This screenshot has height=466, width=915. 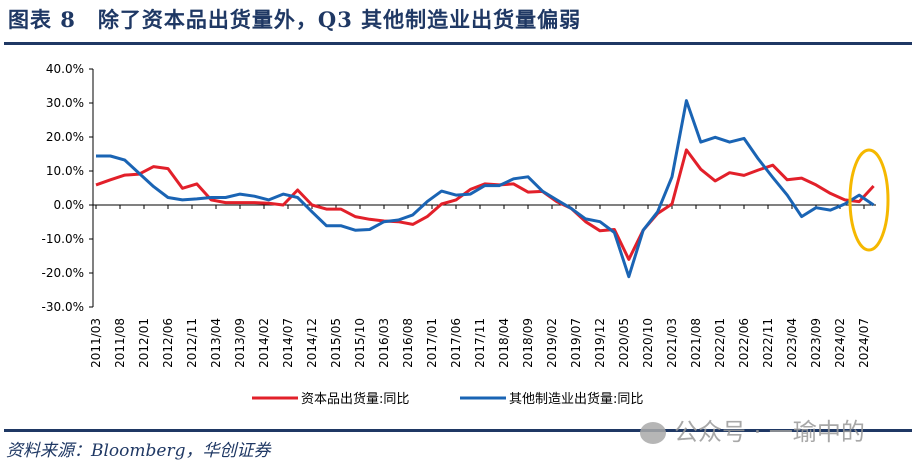 What do you see at coordinates (288, 343) in the screenshot?
I see `x-tick-label: 2014/07` at bounding box center [288, 343].